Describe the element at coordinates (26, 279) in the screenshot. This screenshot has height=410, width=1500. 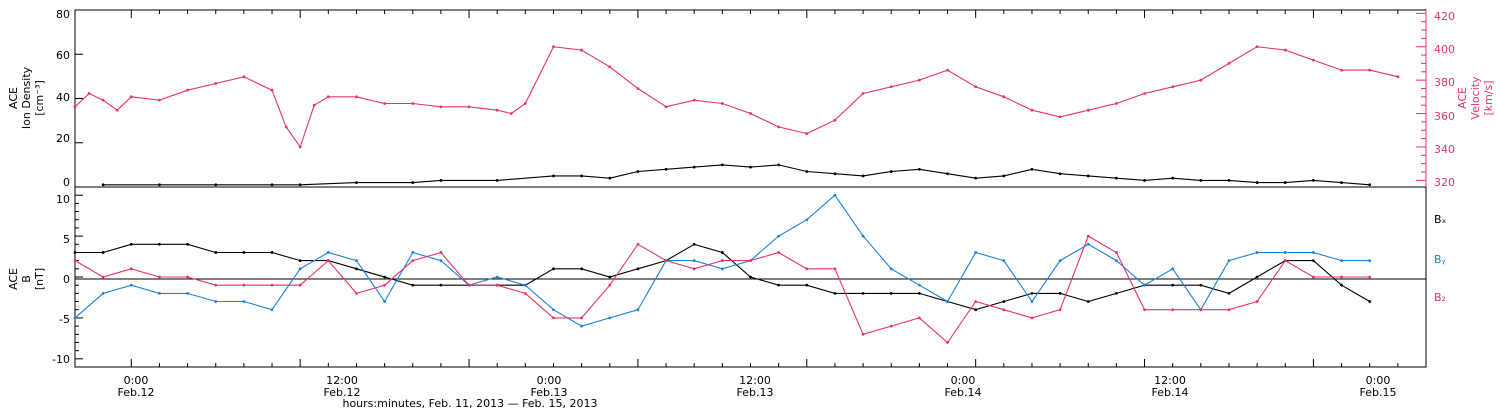
I see `b-axis-title: ACE B [nT]` at that location.